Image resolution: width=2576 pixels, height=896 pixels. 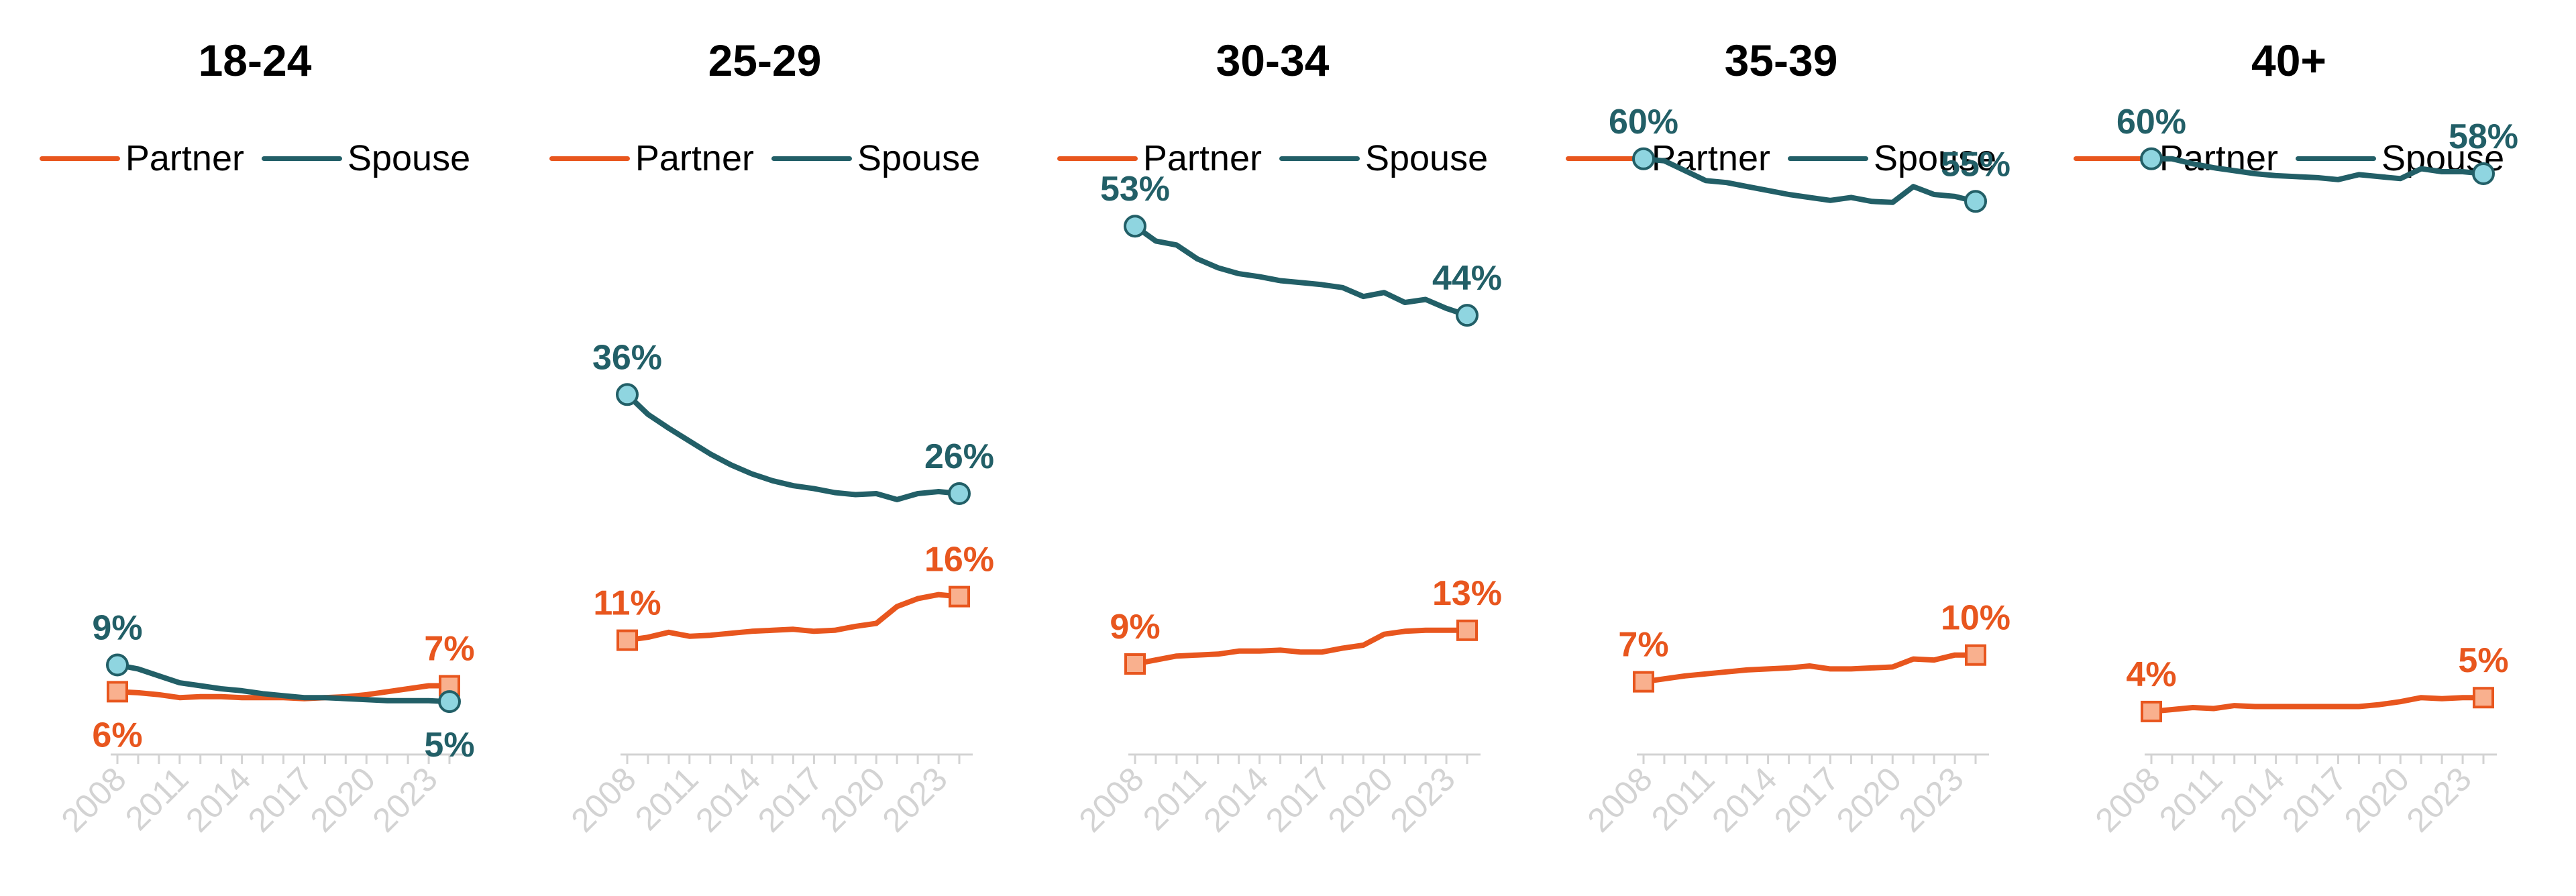 What do you see at coordinates (1975, 164) in the screenshot?
I see `data-label: 55%` at bounding box center [1975, 164].